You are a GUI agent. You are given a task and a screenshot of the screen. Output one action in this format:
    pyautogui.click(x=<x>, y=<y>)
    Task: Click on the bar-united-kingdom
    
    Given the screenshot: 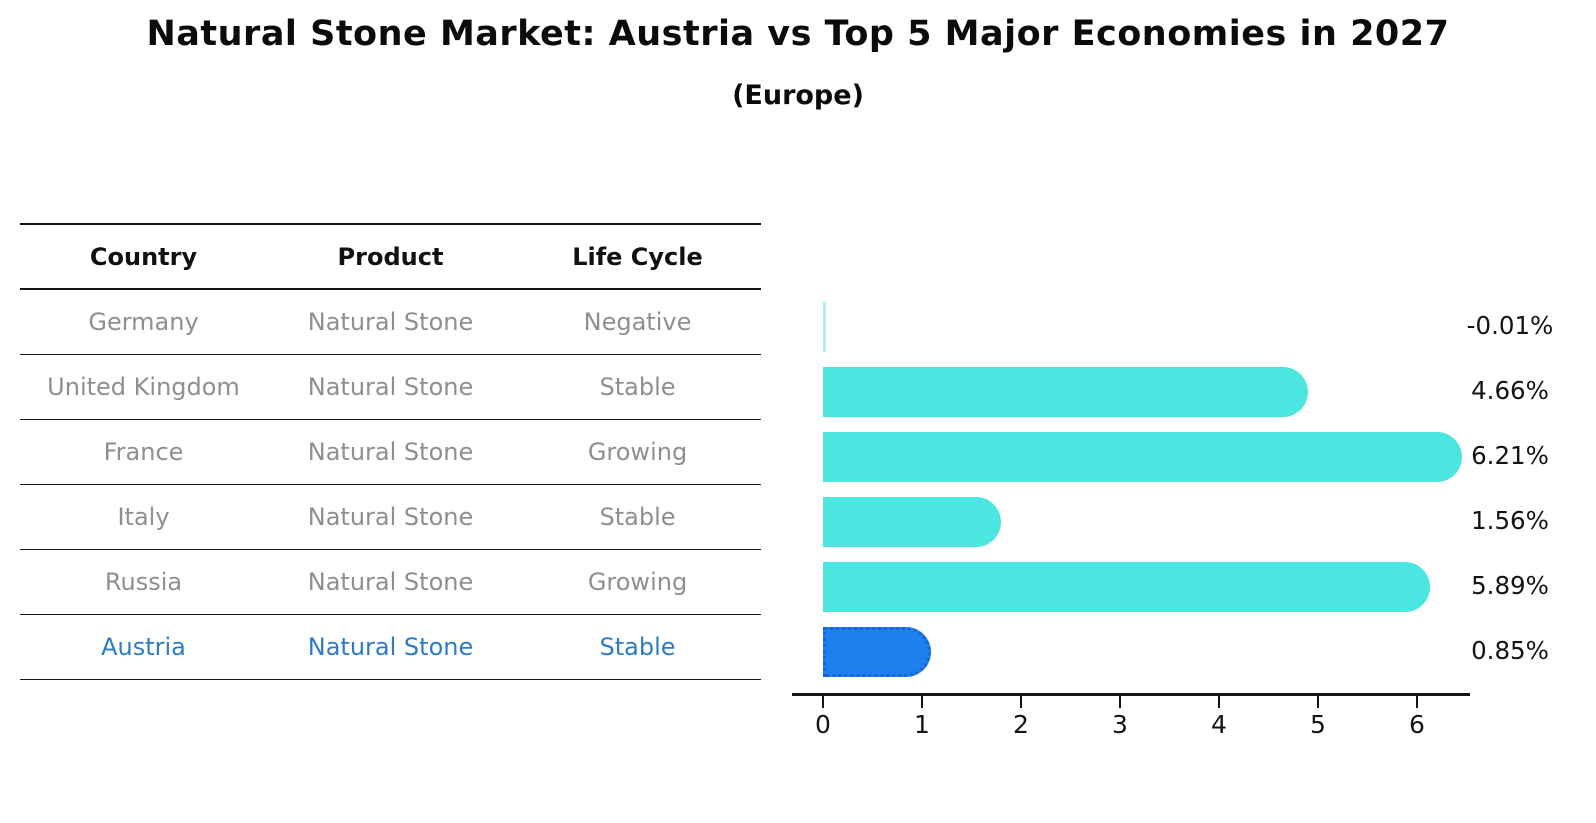 What is the action you would take?
    pyautogui.click(x=1066, y=392)
    